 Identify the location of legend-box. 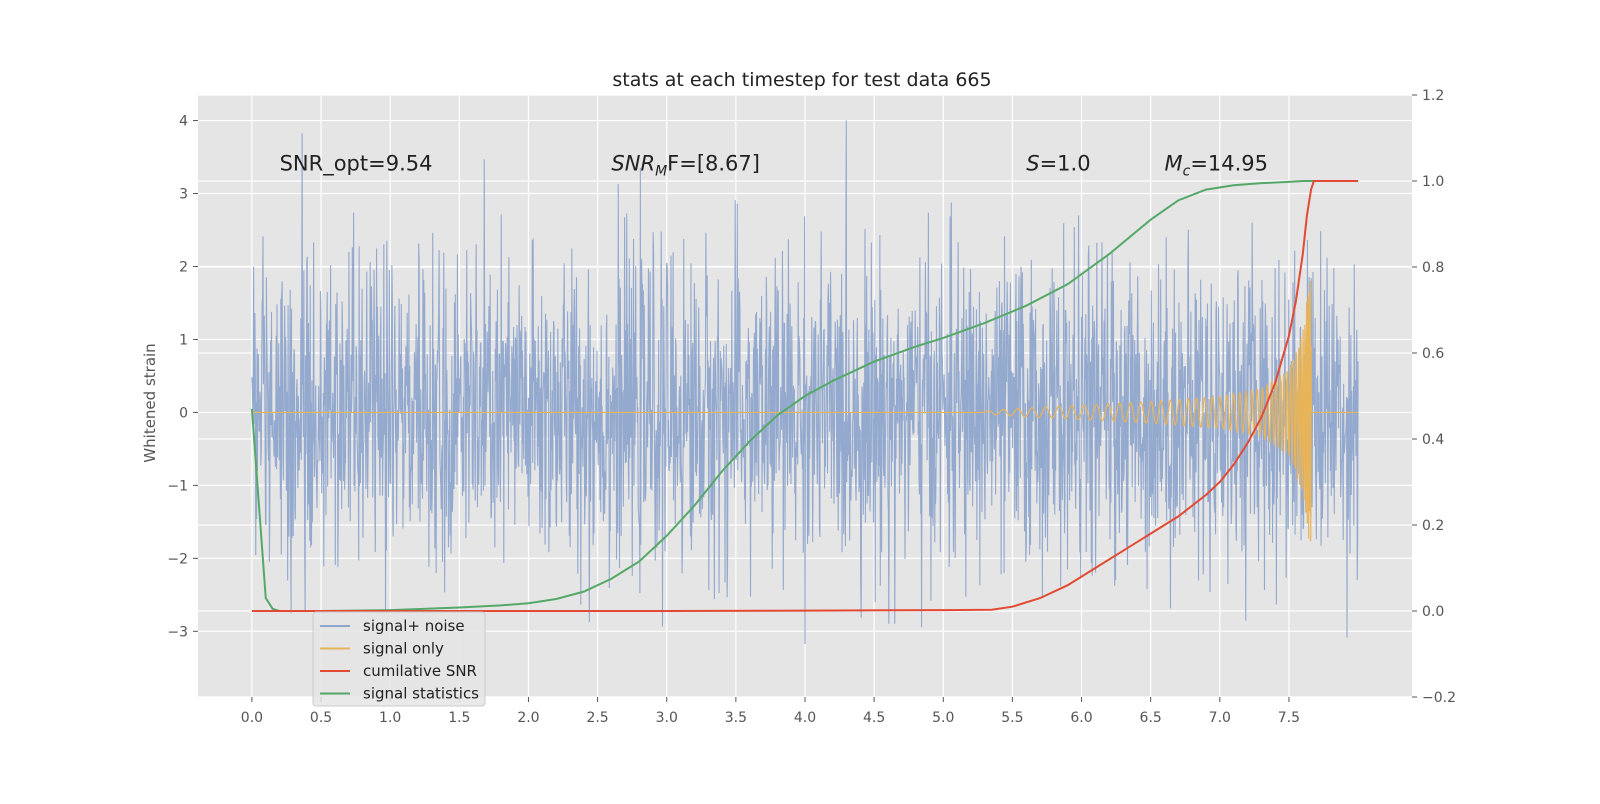
(399, 659).